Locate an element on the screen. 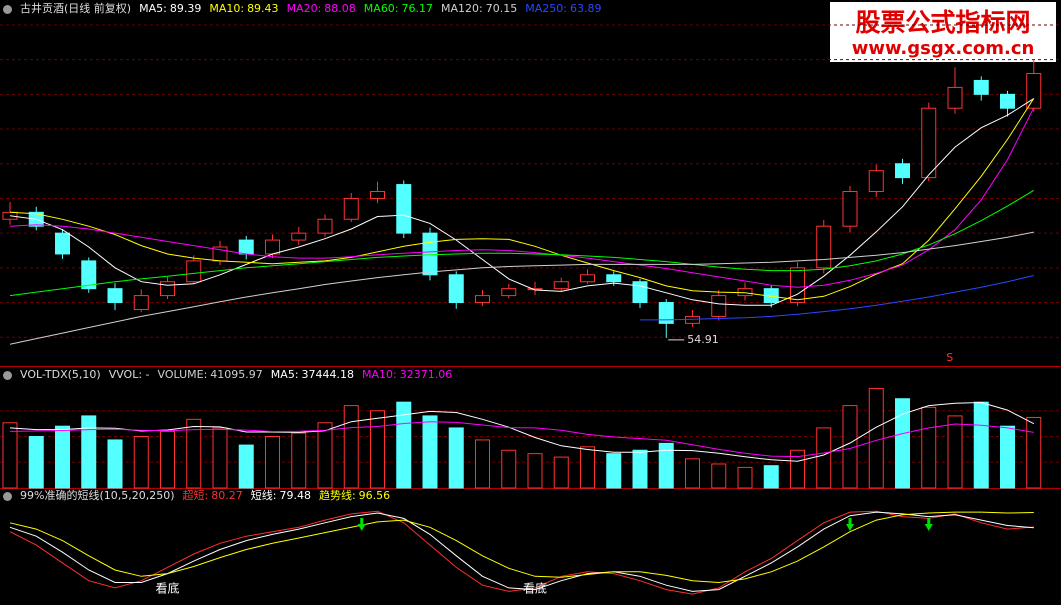 The image size is (1061, 605). legend-name: MA60 is located at coordinates (383, 8).